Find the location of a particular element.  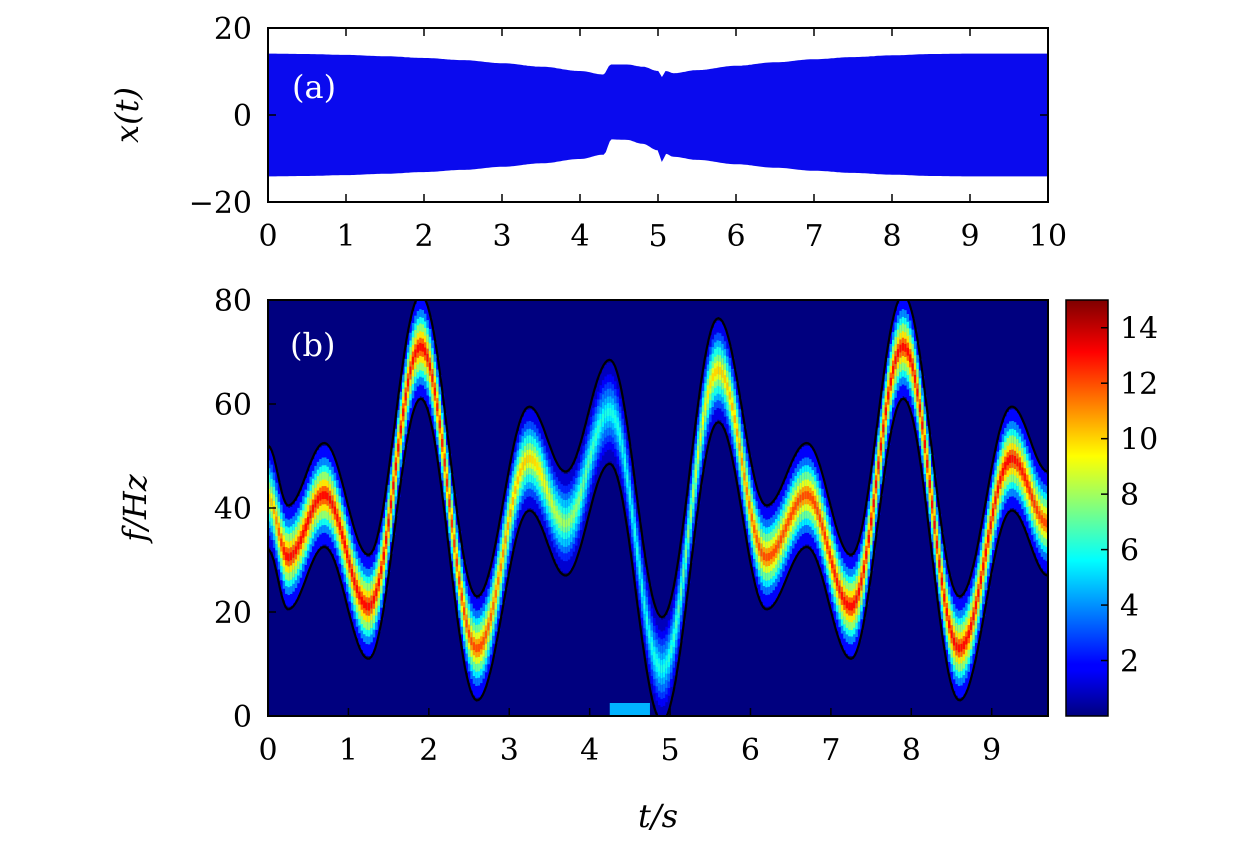

panel-a-xtick-label: 10 is located at coordinates (1048, 236).